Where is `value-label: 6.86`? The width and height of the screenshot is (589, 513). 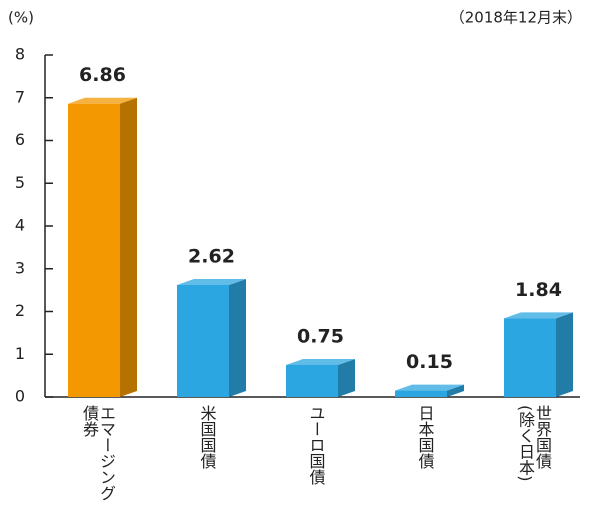
value-label: 6.86 is located at coordinates (102, 75).